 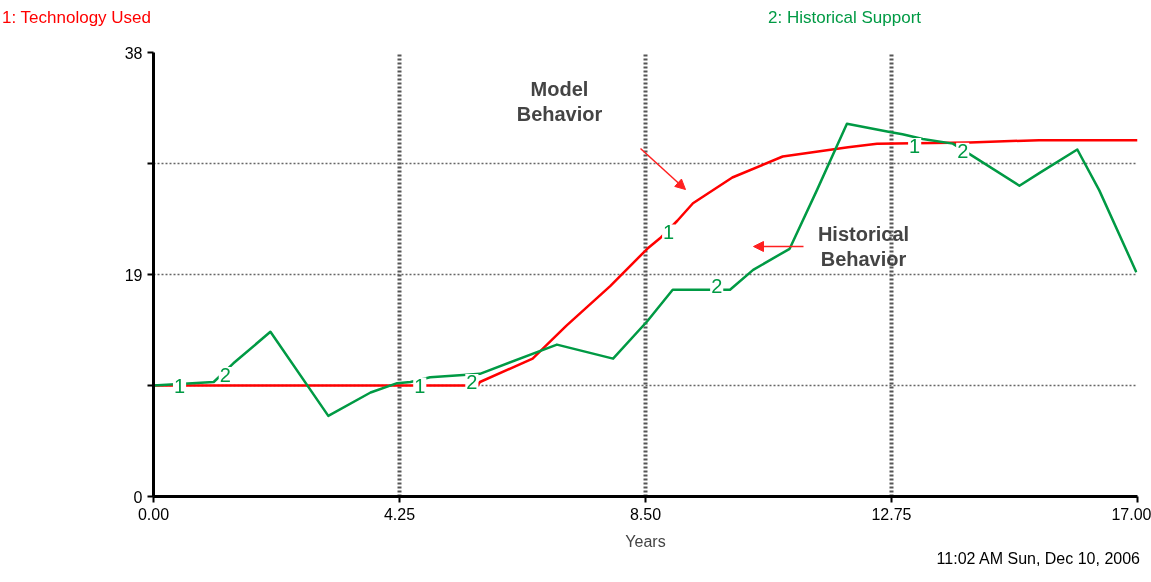 I want to click on annotation: Model Behavior, so click(x=559, y=101).